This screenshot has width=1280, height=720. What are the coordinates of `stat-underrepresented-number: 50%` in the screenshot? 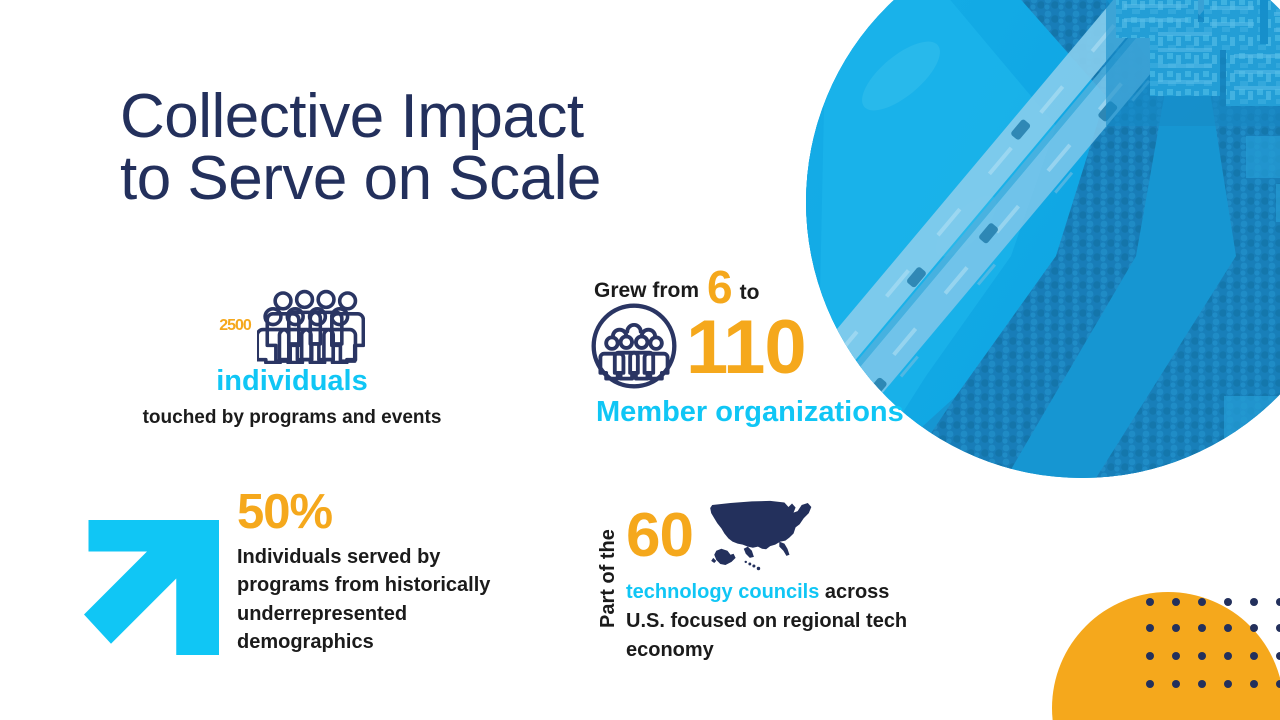 It's located at (285, 512).